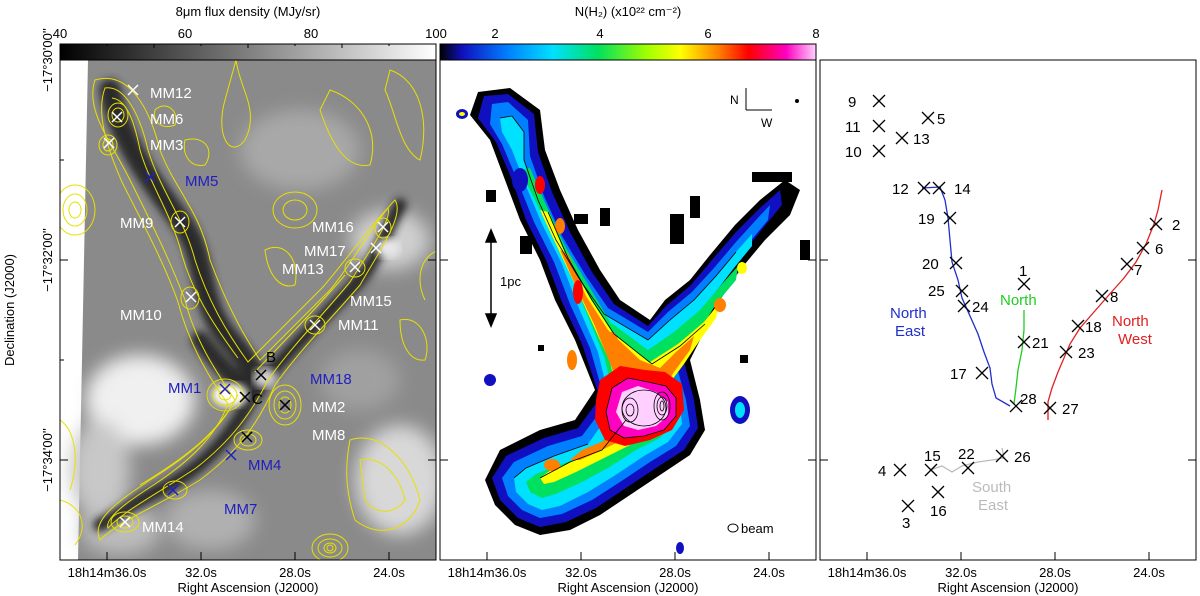  What do you see at coordinates (1086, 353) in the screenshot?
I see `clump-23: 23` at bounding box center [1086, 353].